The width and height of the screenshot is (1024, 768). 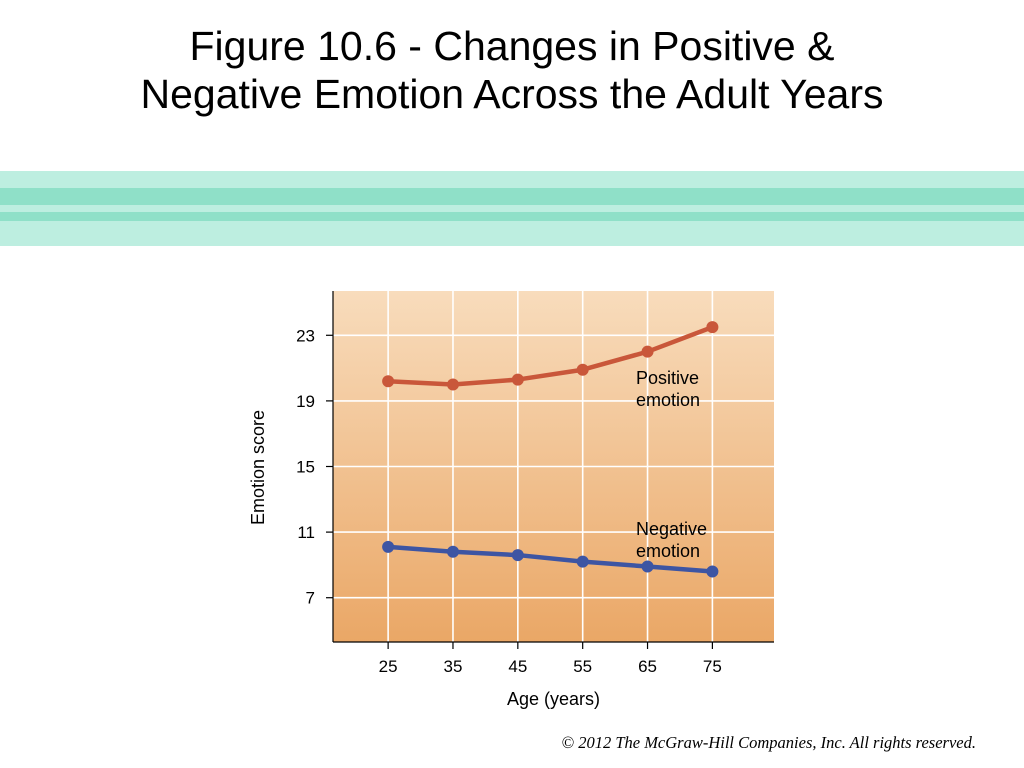 What do you see at coordinates (550, 559) in the screenshot?
I see `negative-emotion-line` at bounding box center [550, 559].